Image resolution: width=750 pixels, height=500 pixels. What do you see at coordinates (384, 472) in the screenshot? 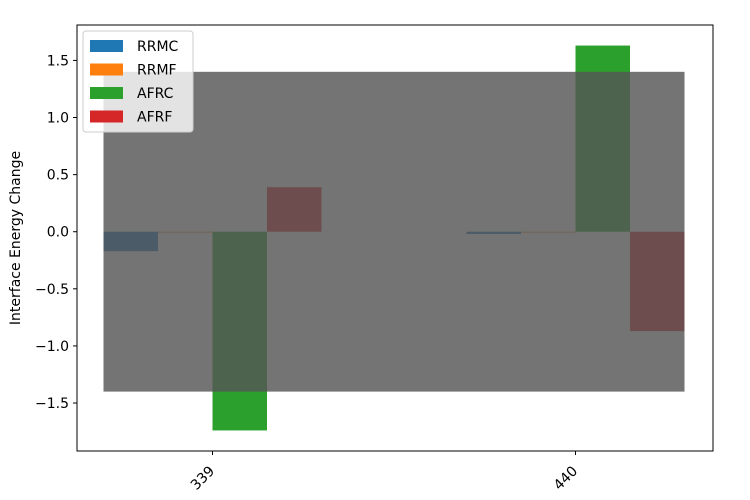
I see `x-axis: 339 440` at bounding box center [384, 472].